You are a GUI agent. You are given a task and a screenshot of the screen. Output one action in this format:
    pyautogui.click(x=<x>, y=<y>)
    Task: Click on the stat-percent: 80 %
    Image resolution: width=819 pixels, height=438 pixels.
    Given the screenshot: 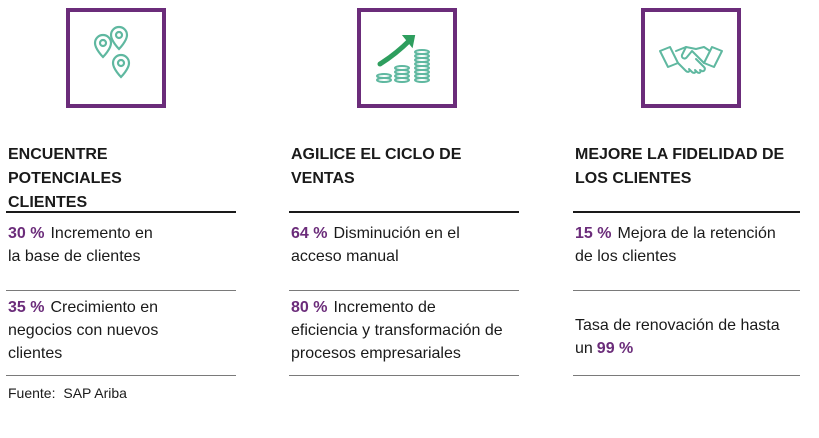 What is the action you would take?
    pyautogui.click(x=309, y=307)
    